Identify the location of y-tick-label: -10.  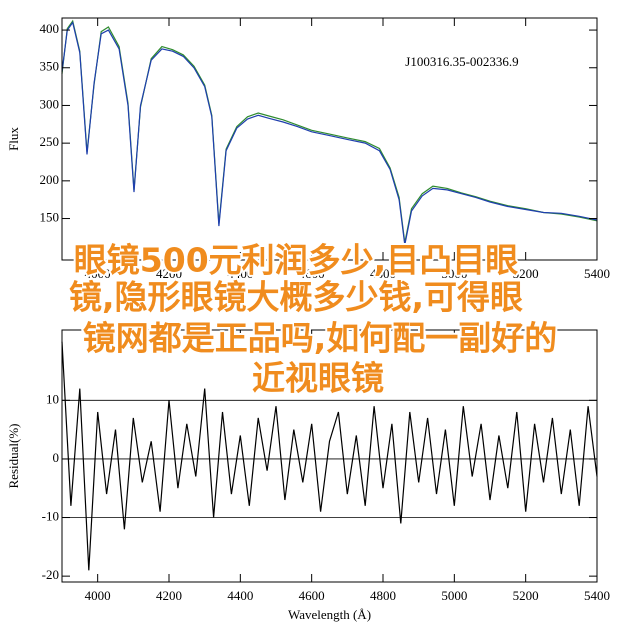
(50, 516).